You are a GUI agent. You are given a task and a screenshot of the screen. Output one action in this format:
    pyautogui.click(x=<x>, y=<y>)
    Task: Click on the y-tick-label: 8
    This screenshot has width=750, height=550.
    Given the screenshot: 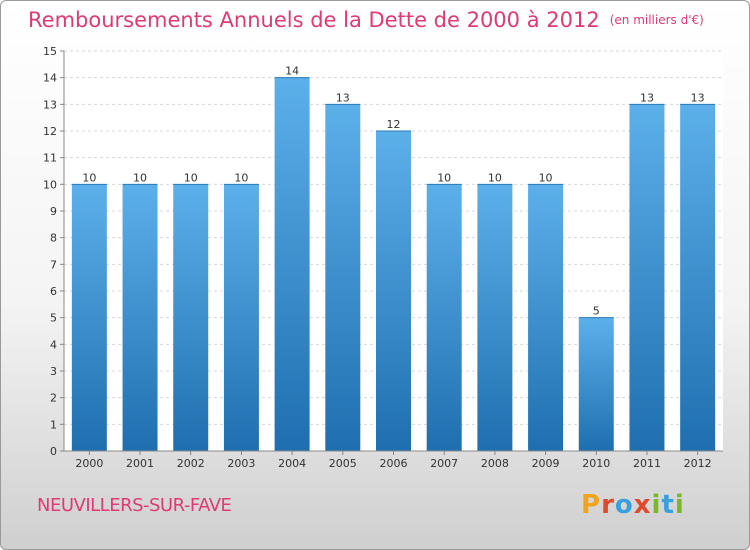 What is the action you would take?
    pyautogui.click(x=53, y=238)
    